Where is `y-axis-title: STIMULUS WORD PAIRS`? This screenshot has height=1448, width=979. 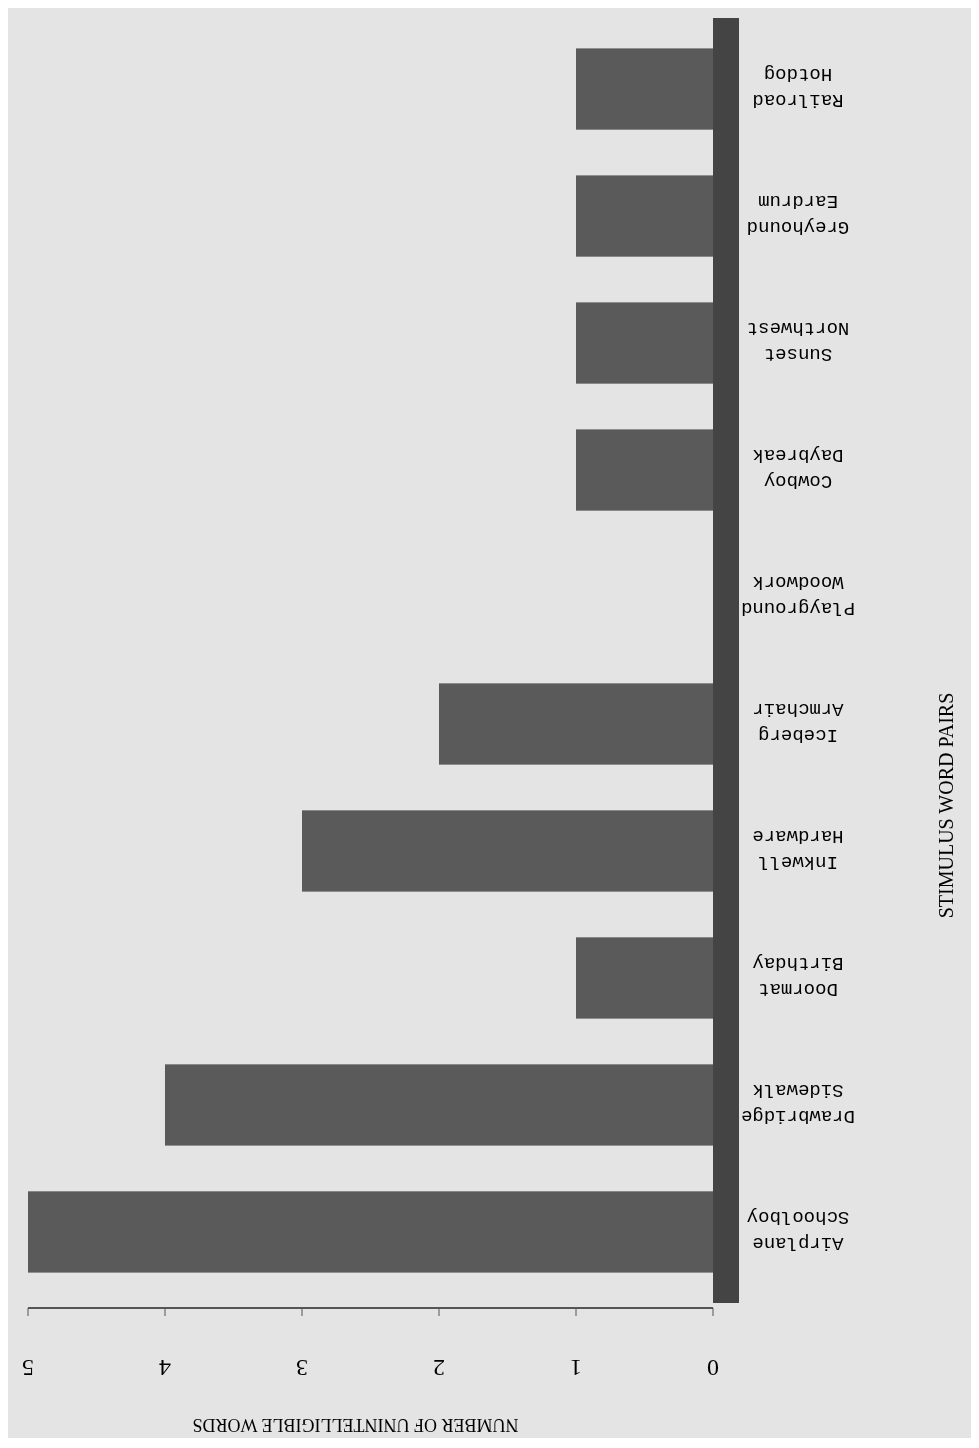
y-axis-title: STIMULUS WORD PAIRS is located at coordinates (945, 805).